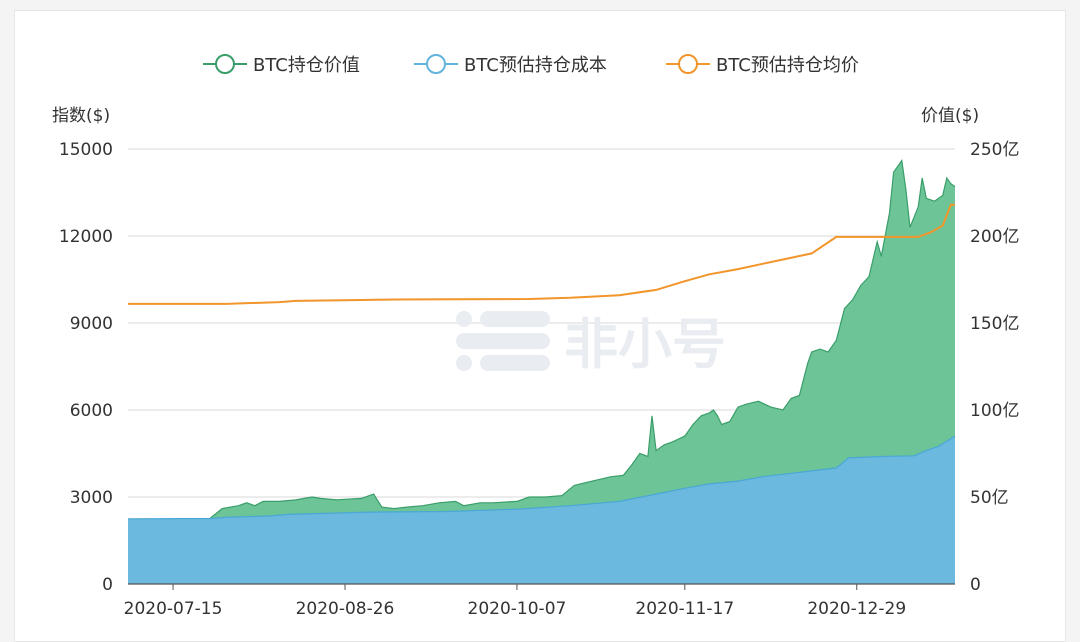 The width and height of the screenshot is (1080, 642). Describe the element at coordinates (91, 324) in the screenshot. I see `left-tick-label: 9000` at that location.